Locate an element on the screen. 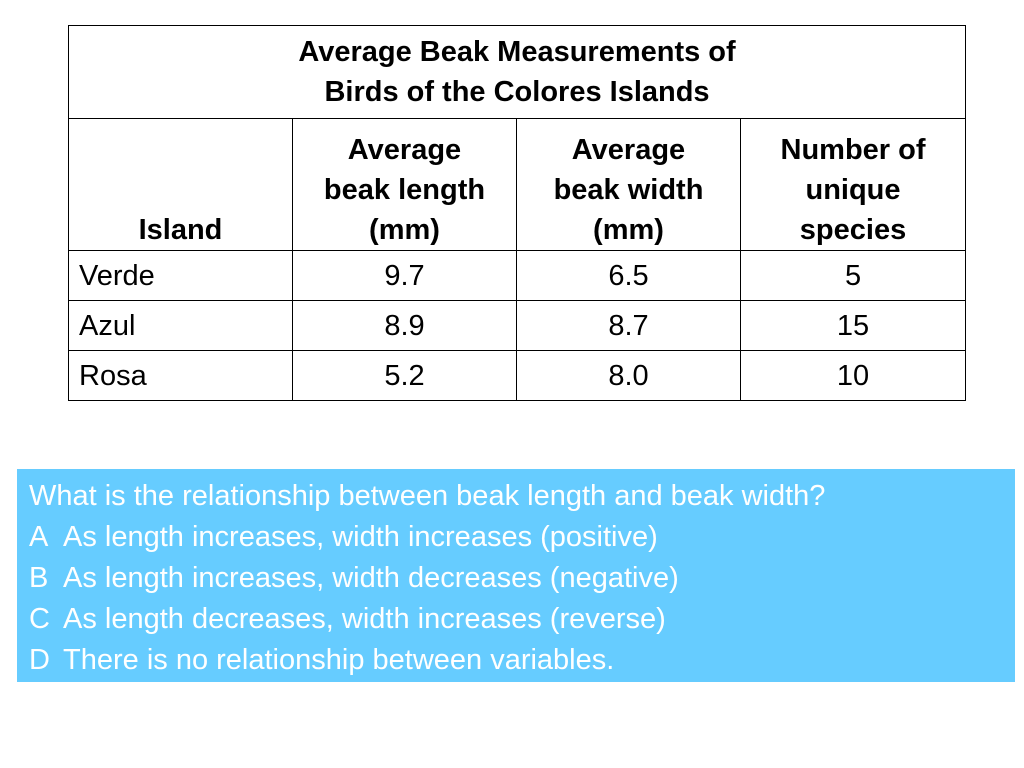 This screenshot has width=1024, height=768. column-header-unique-species: Number of unique species is located at coordinates (853, 184).